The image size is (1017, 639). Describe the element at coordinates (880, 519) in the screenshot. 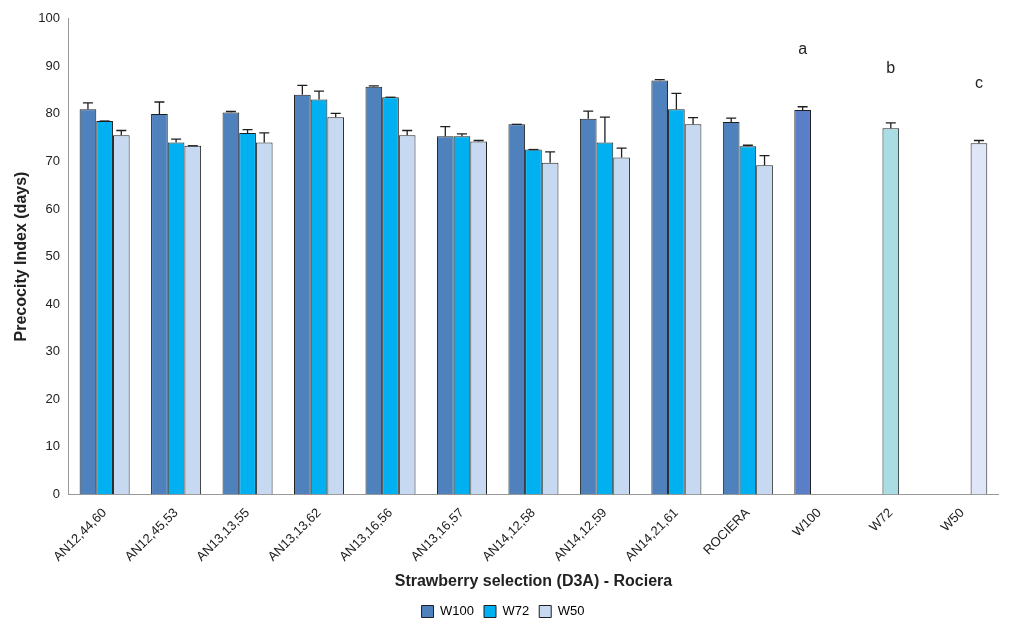

I see `x-tick-label: W72` at that location.